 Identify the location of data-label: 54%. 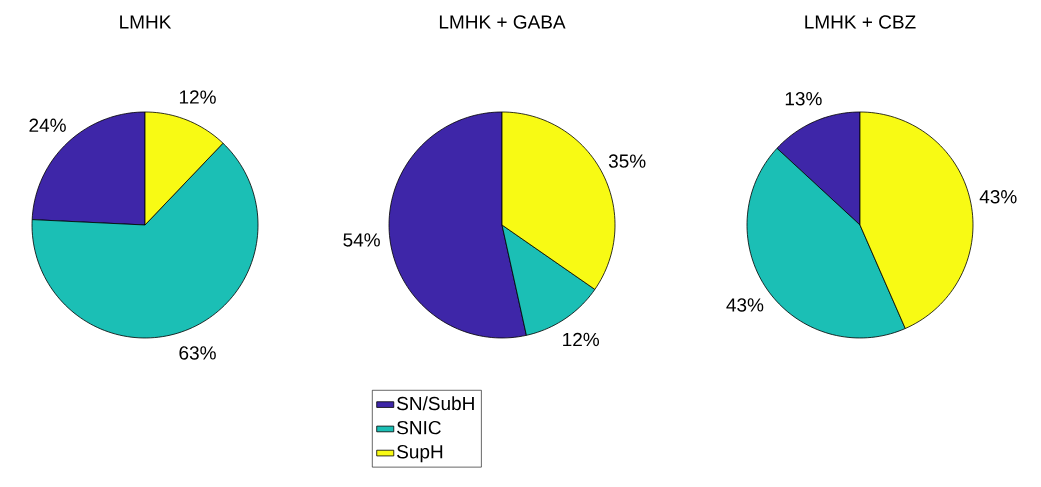
(361, 240).